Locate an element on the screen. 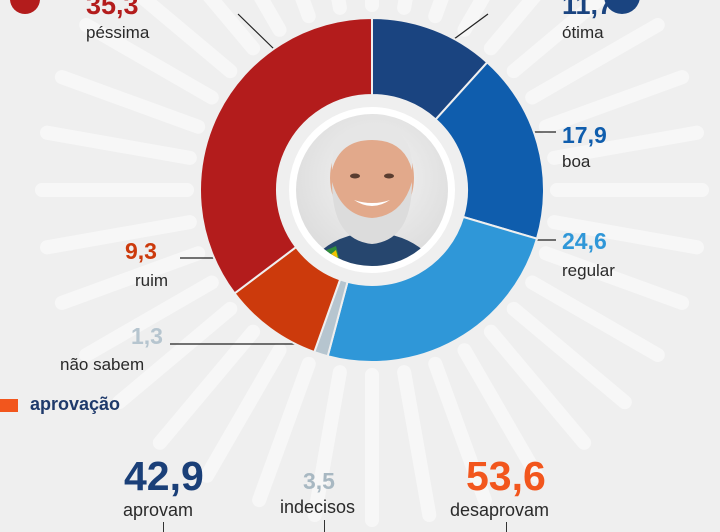 This screenshot has height=532, width=720. boa-label: boa is located at coordinates (576, 161).